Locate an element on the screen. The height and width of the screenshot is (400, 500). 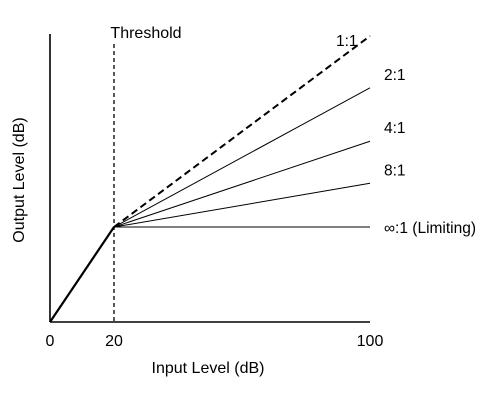
threshold-label: Threshold is located at coordinates (145, 33).